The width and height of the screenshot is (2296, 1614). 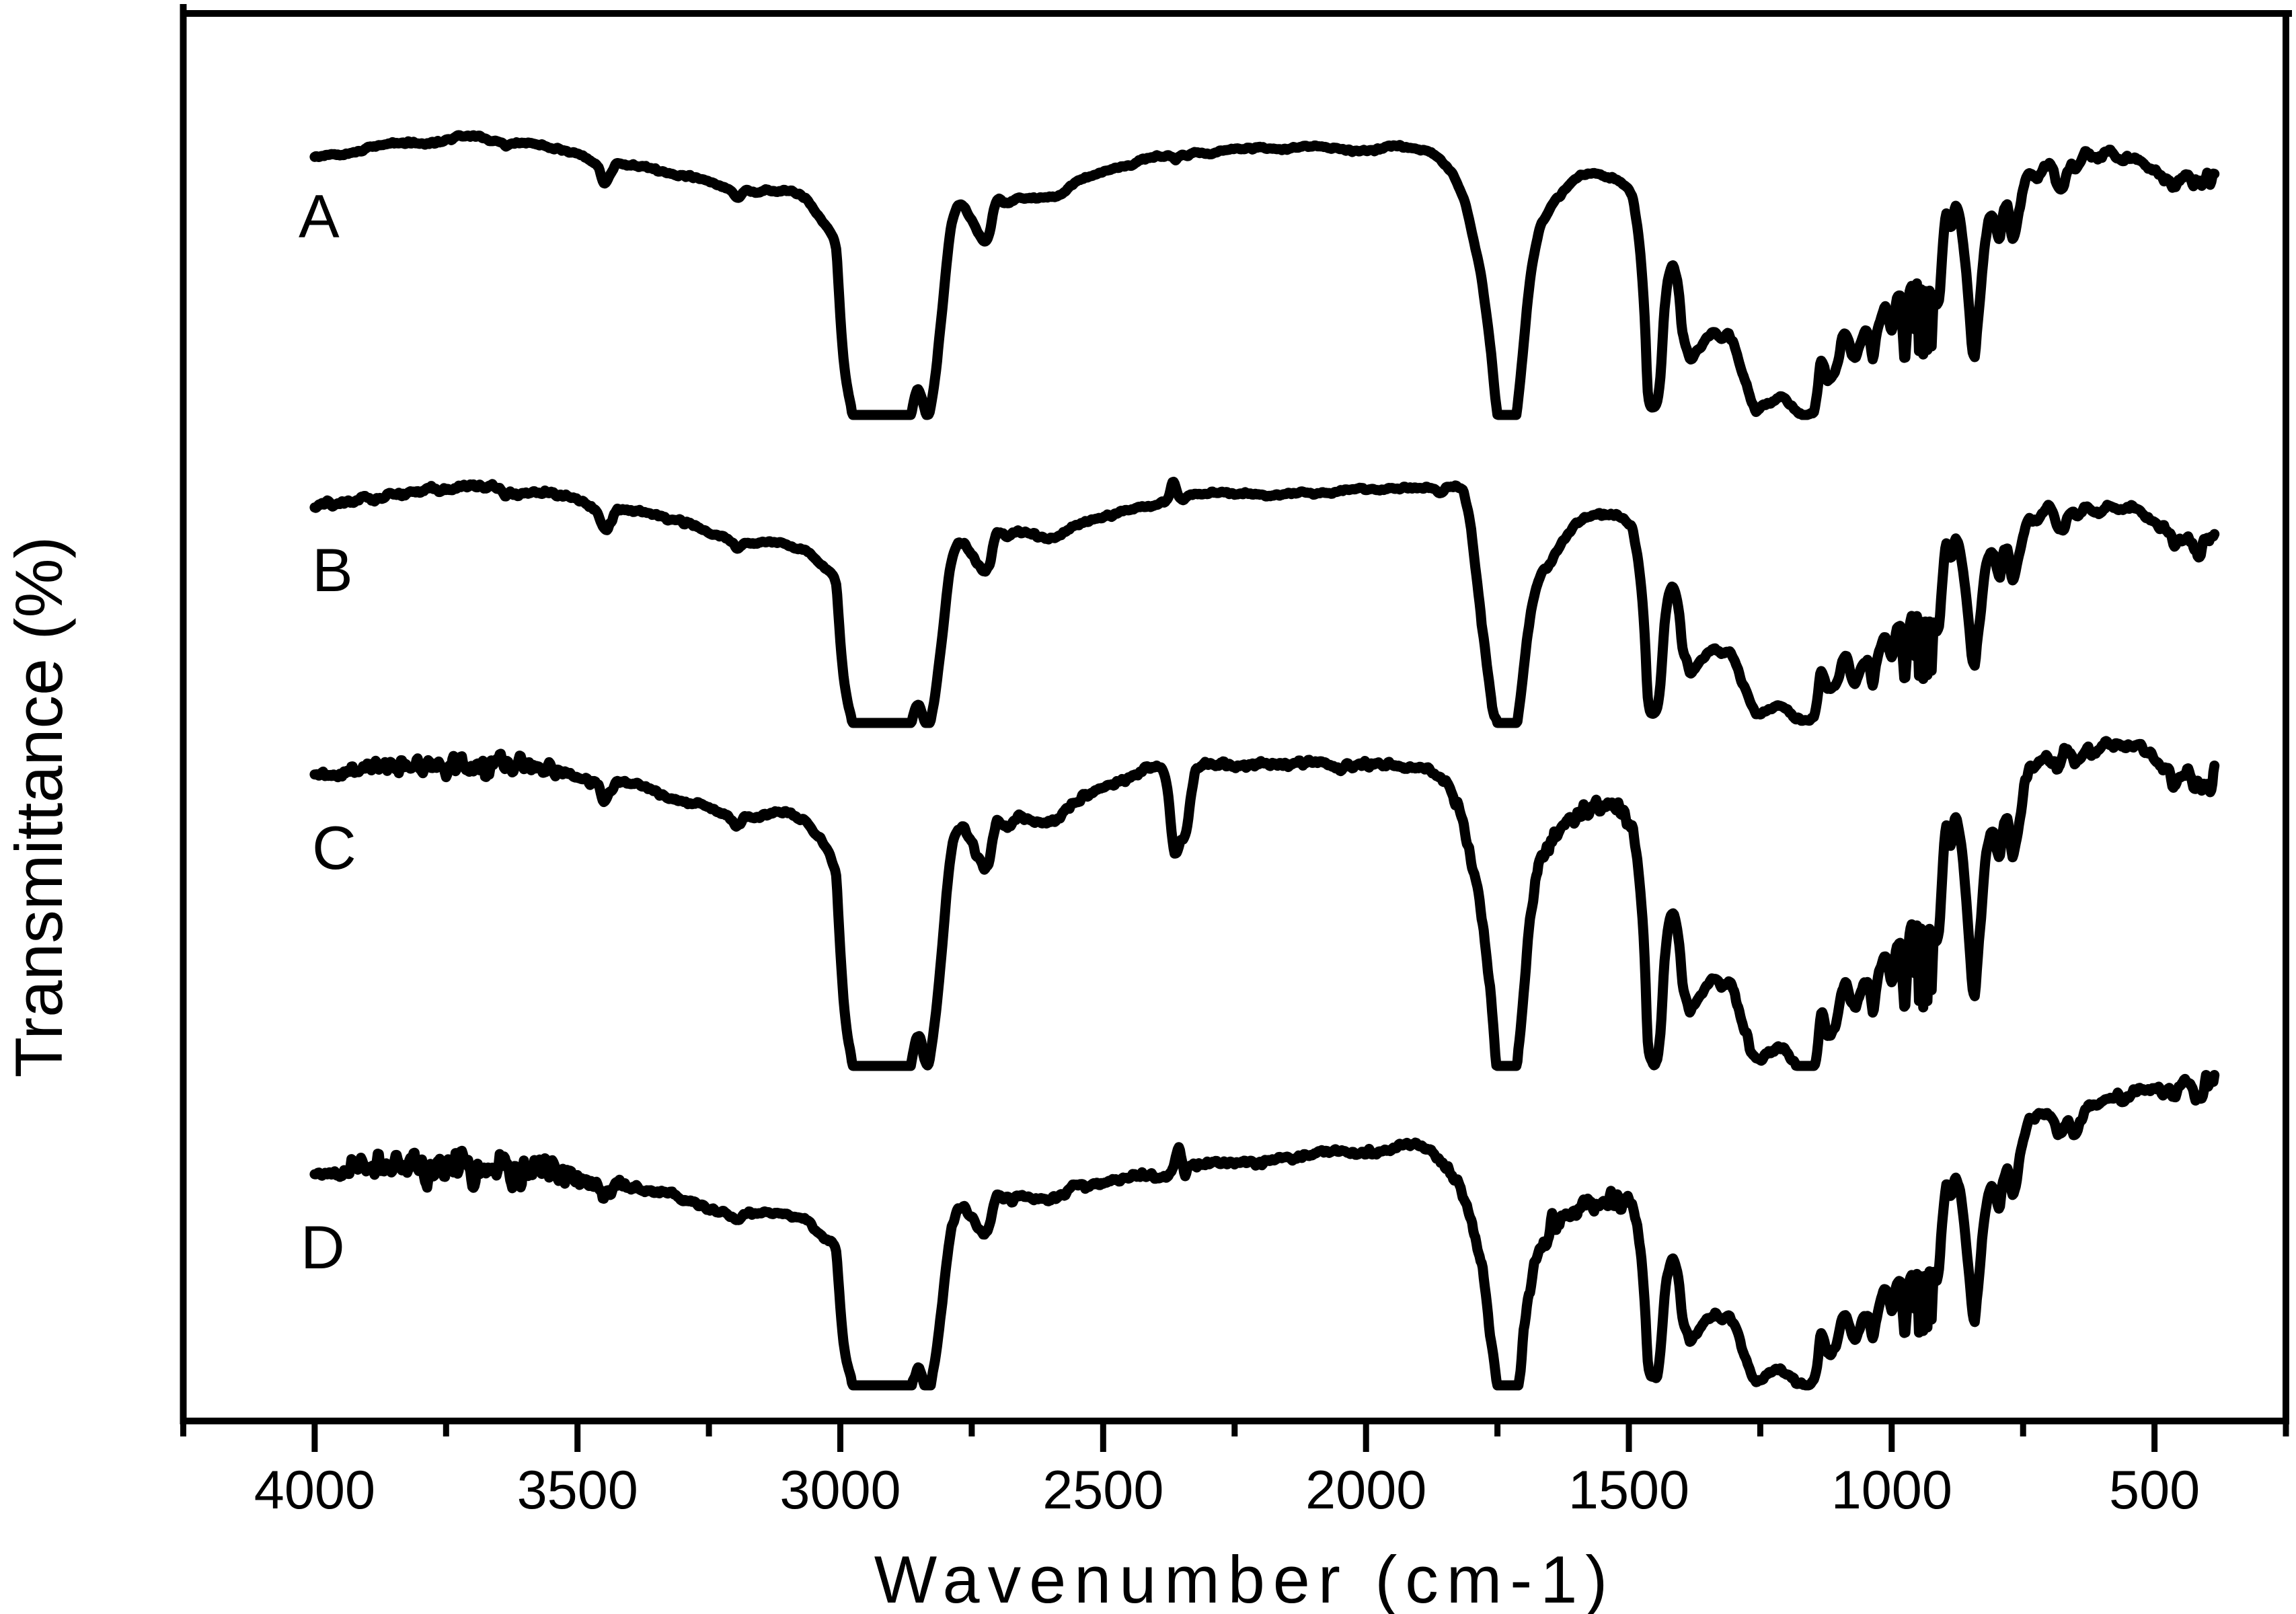 I want to click on svg-text: A, so click(x=319, y=217).